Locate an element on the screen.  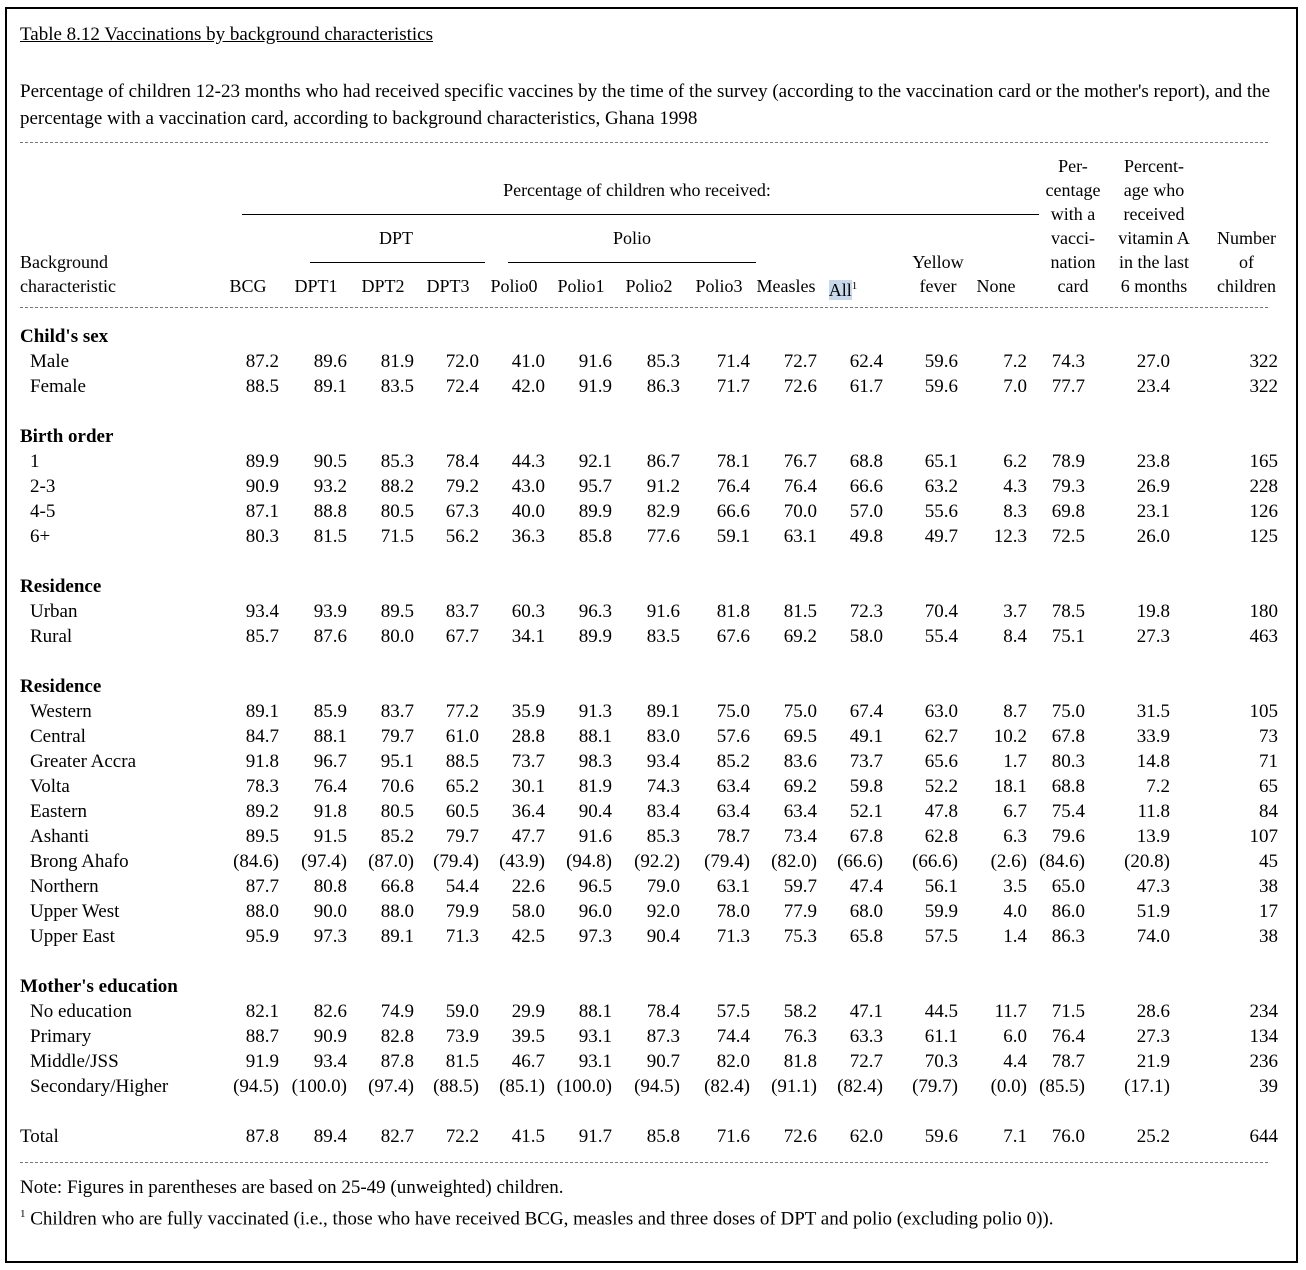
table-row-vitamin-a: 11.8 is located at coordinates (1153, 811).